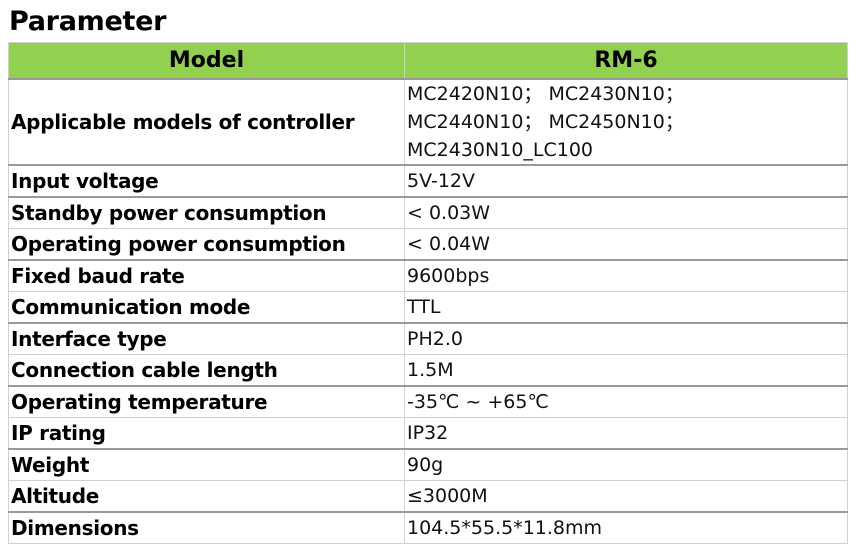 The image size is (864, 553). I want to click on table-row: Fixed baud rate 9600bps, so click(428, 275).